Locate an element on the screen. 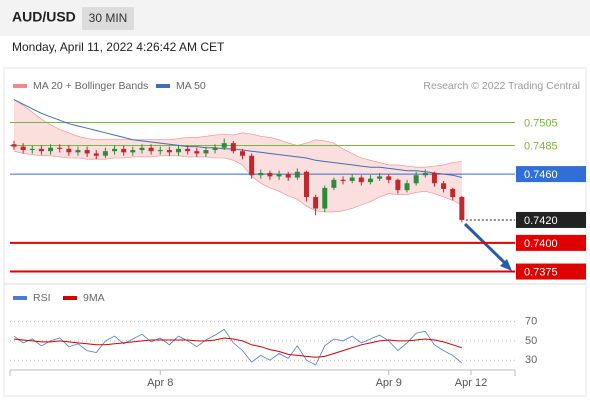 The height and width of the screenshot is (405, 590). rsi-line is located at coordinates (238, 347).